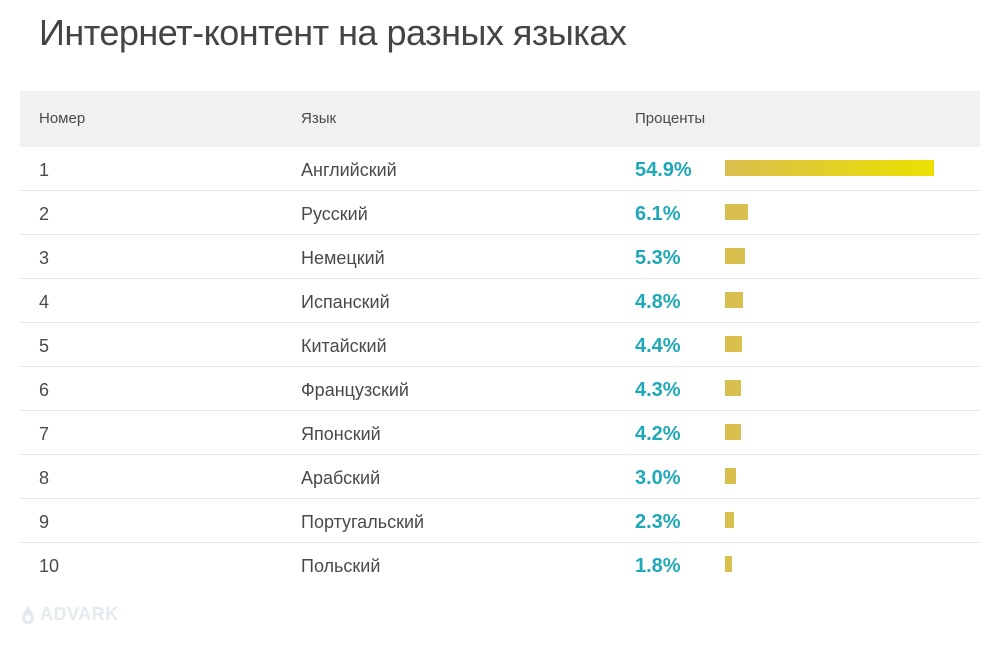  What do you see at coordinates (62, 118) in the screenshot?
I see `header-number: Номер` at bounding box center [62, 118].